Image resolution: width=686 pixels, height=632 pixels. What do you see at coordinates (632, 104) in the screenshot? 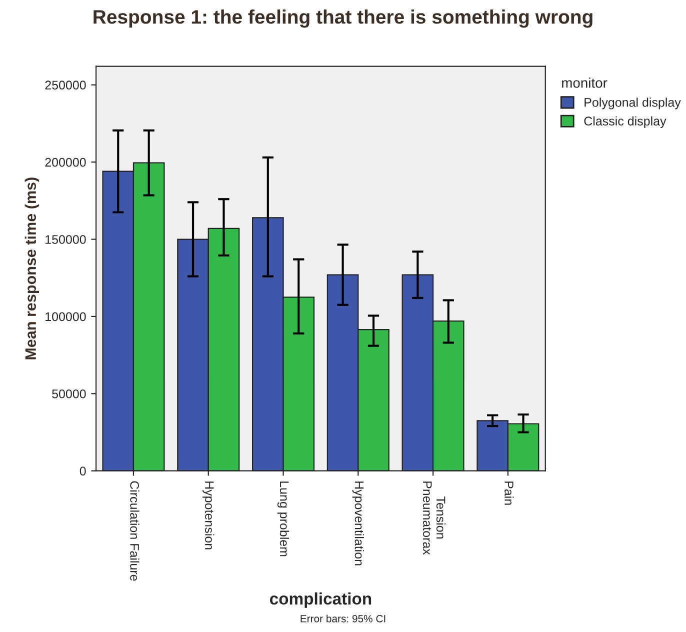
I see `legend-label: Polygonal display` at bounding box center [632, 104].